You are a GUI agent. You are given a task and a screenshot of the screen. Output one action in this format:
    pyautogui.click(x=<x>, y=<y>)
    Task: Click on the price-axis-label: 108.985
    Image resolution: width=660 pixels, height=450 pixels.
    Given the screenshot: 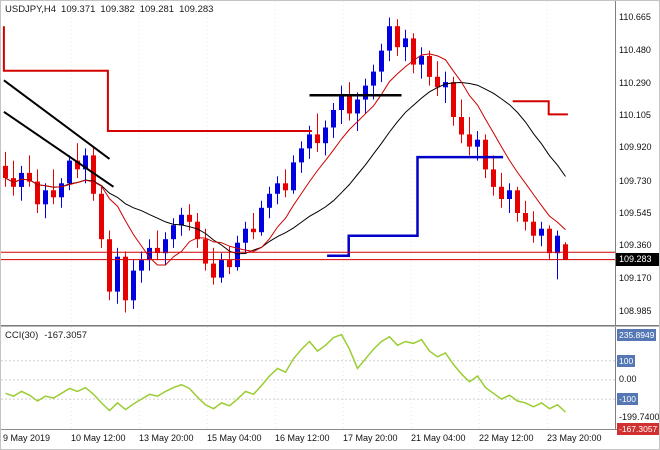 What is the action you would take?
    pyautogui.click(x=635, y=311)
    